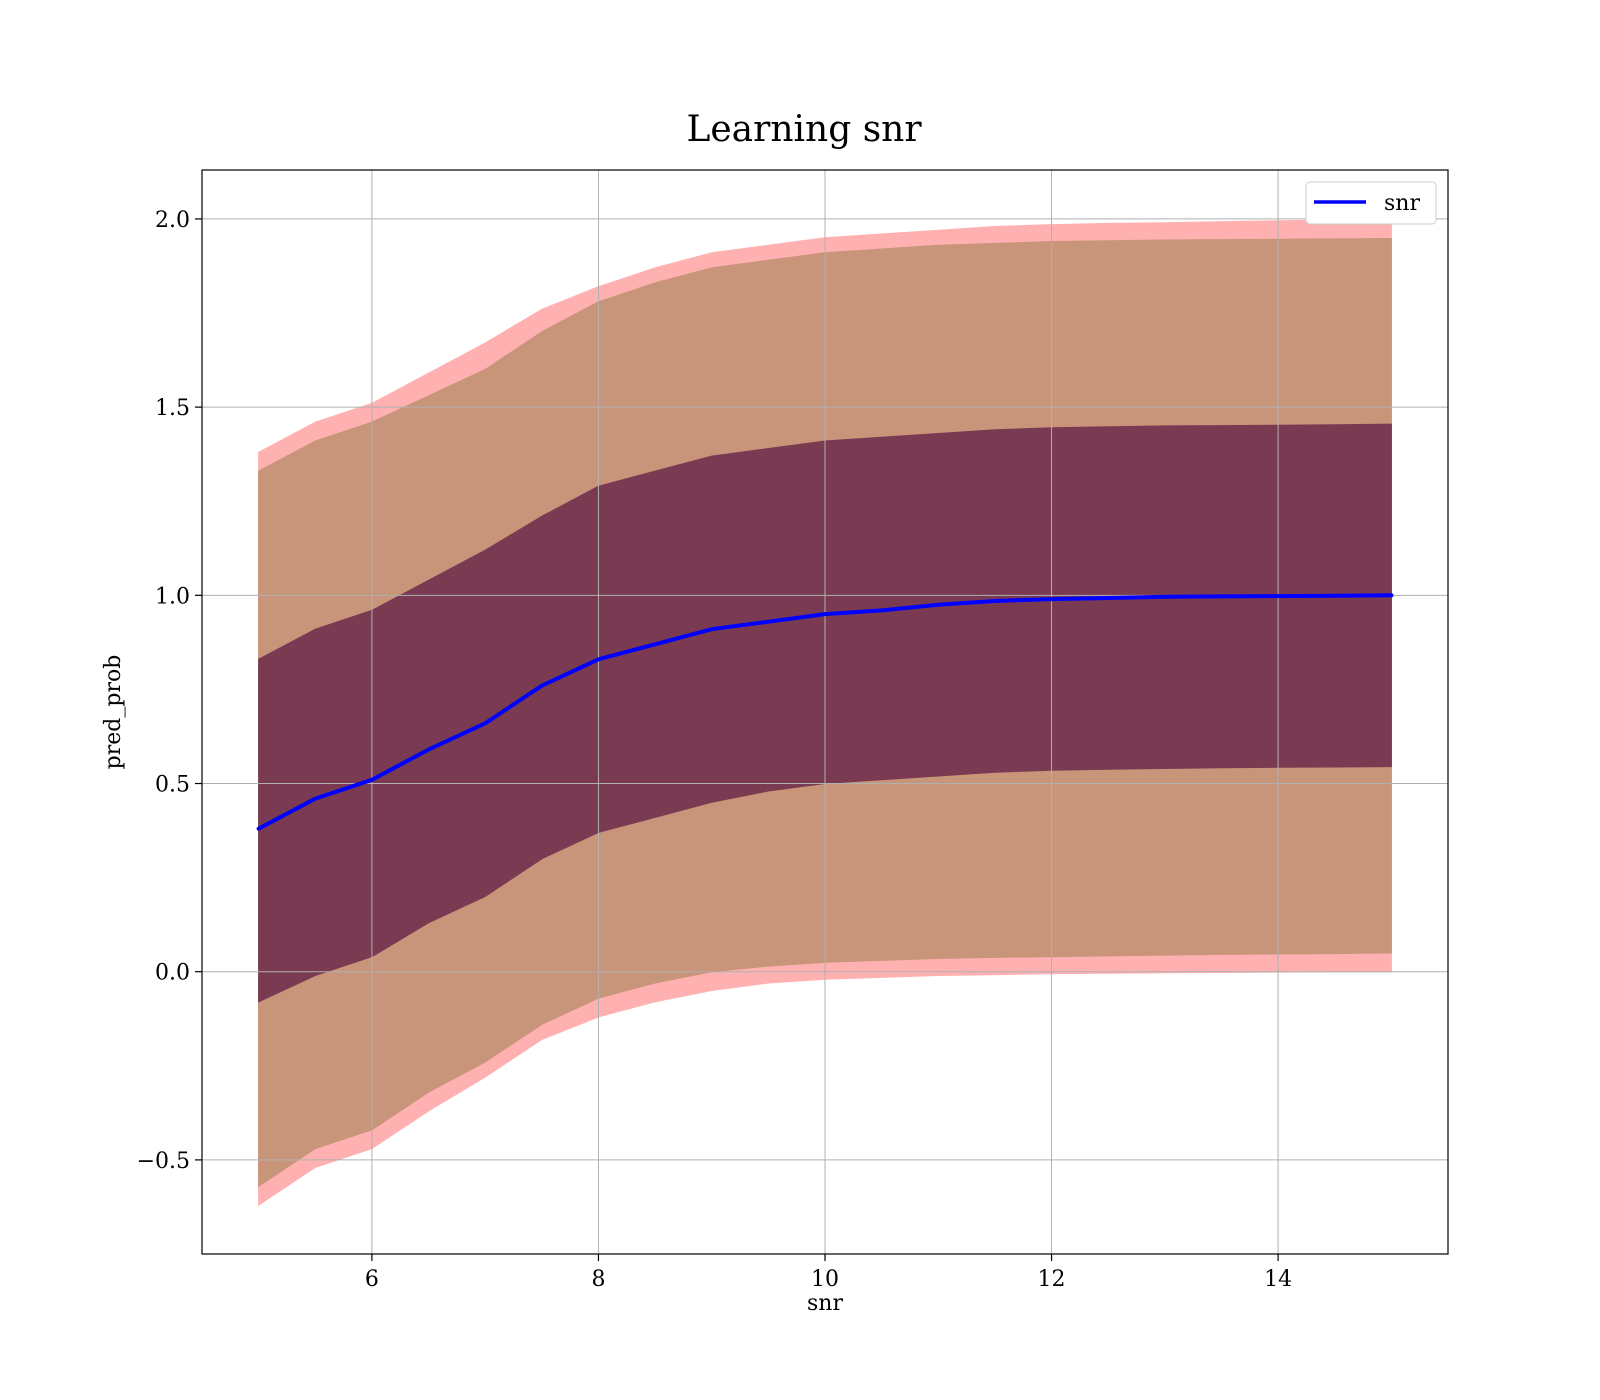 This screenshot has width=1600, height=1400. What do you see at coordinates (1278, 1279) in the screenshot?
I see `x-tick-label: 14` at bounding box center [1278, 1279].